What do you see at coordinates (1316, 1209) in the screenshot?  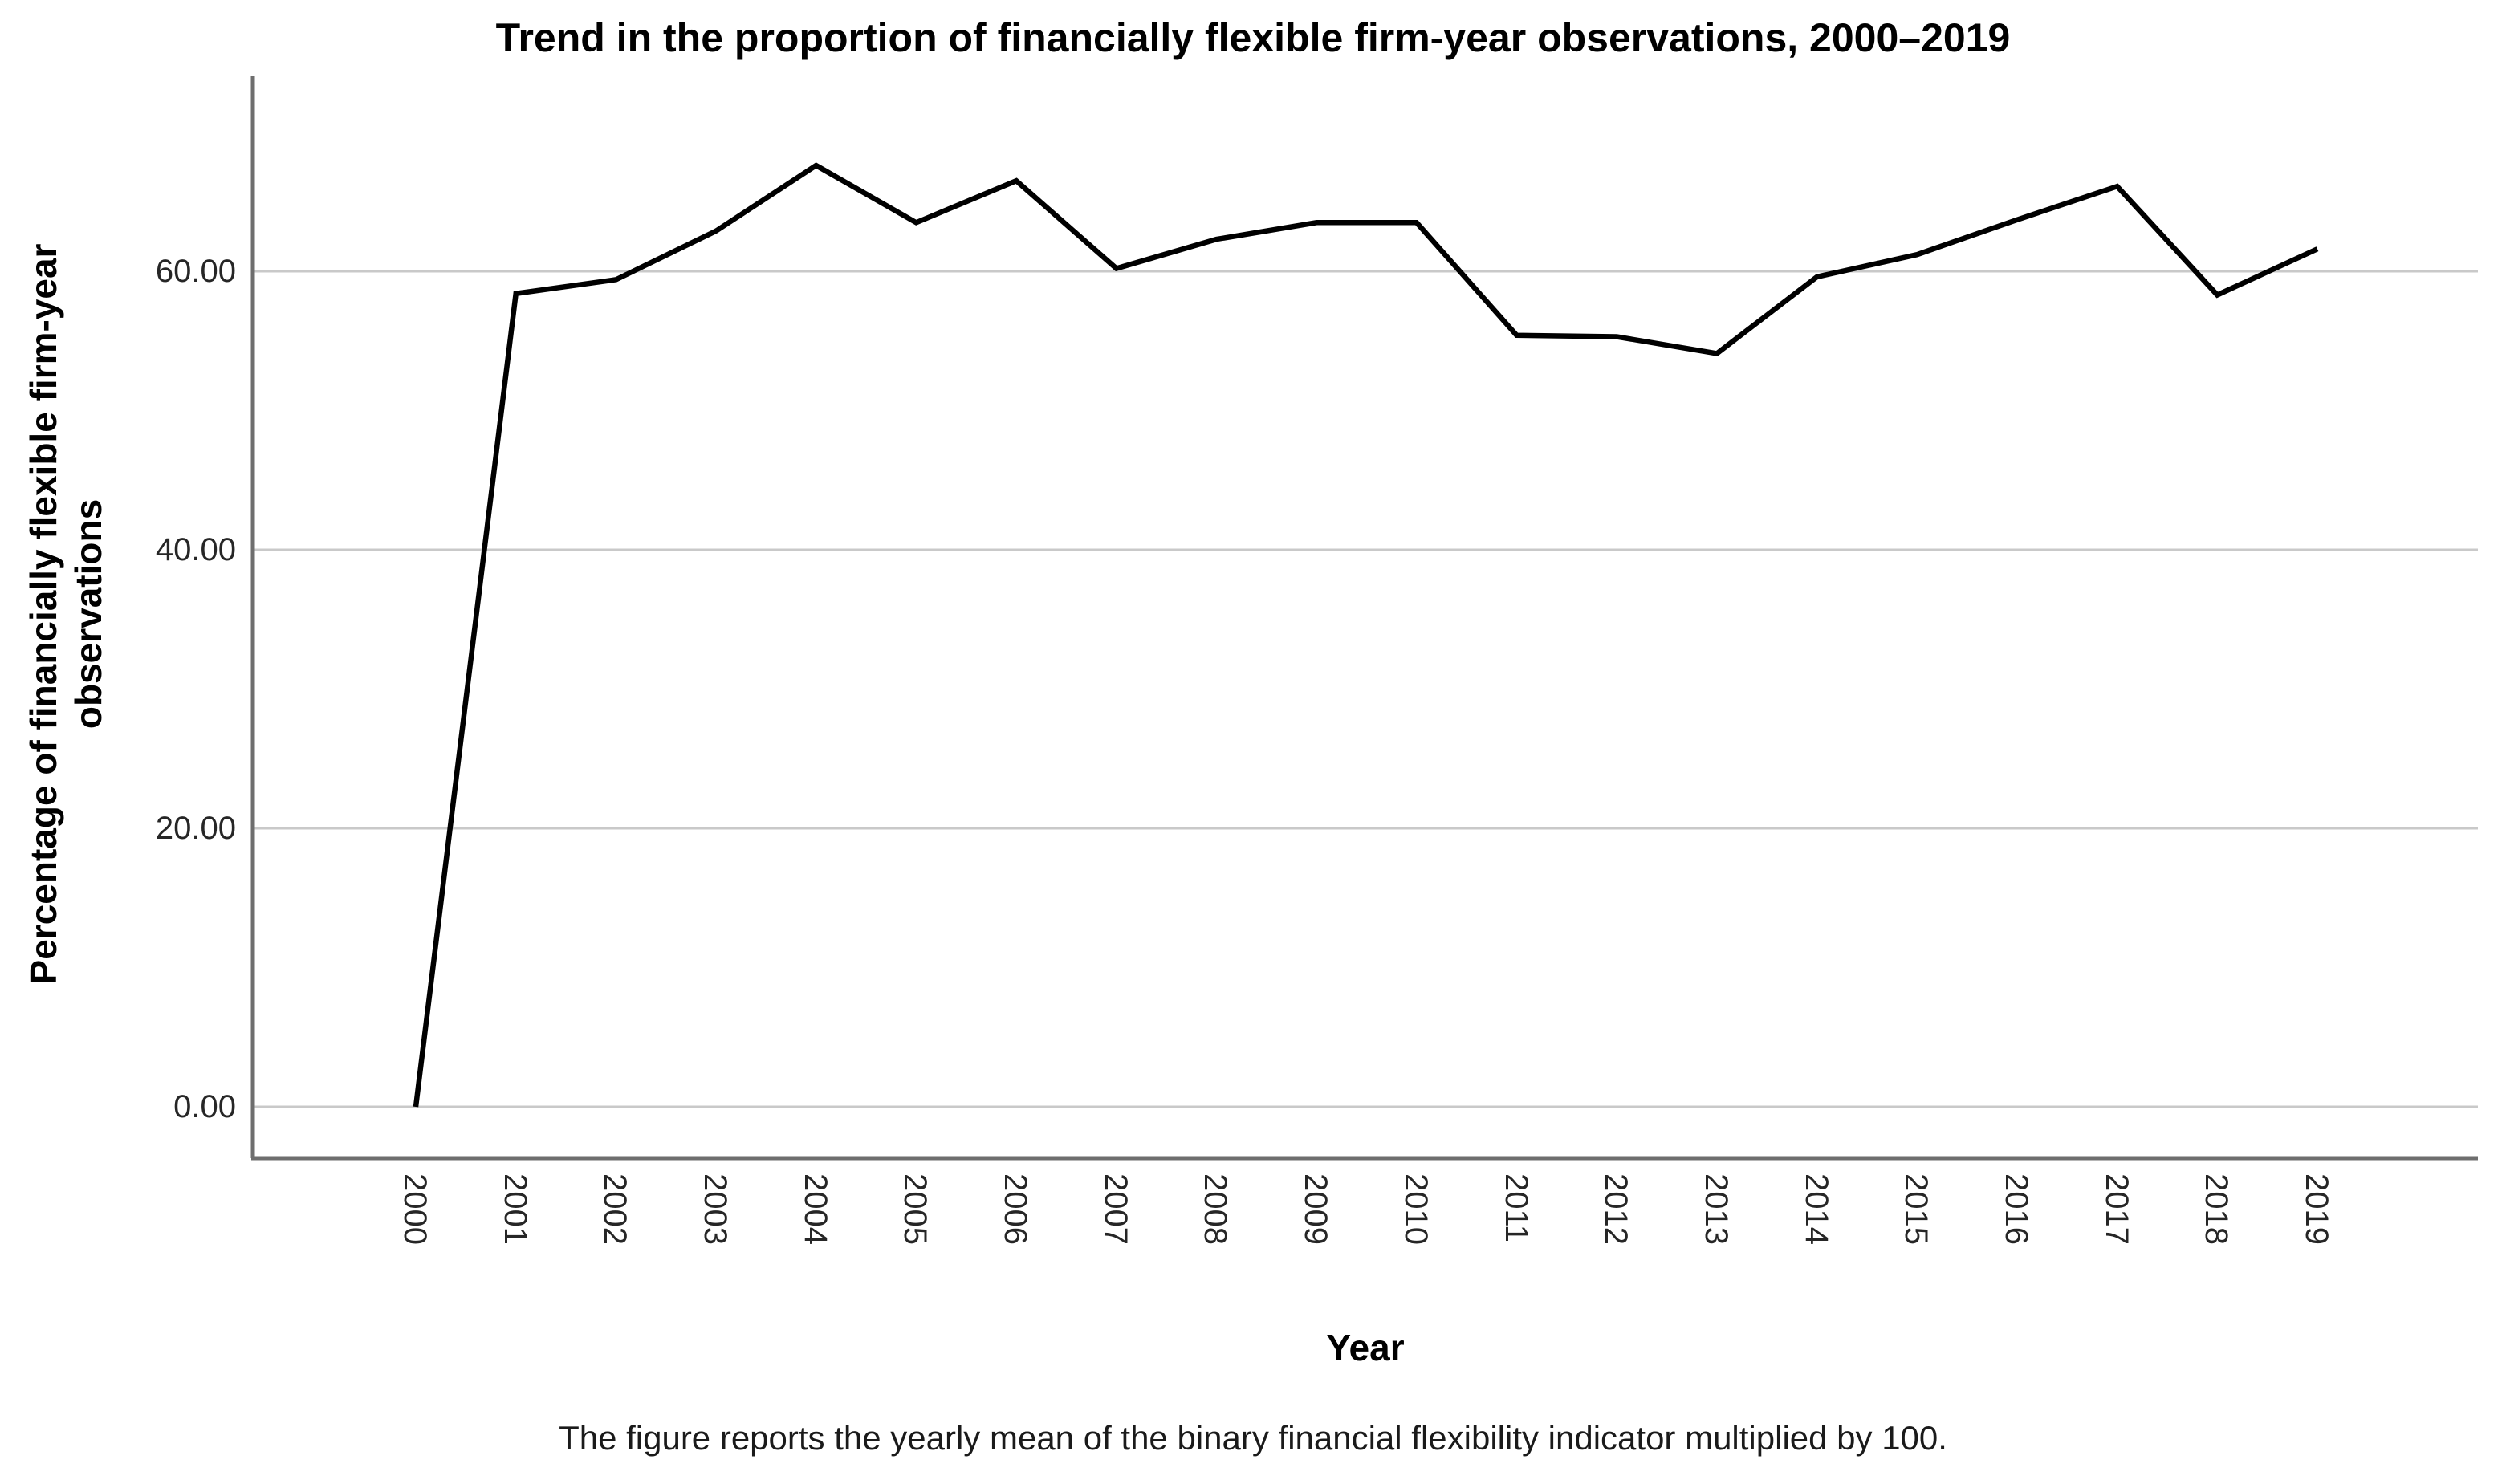 I see `x-tick-label: 2009` at bounding box center [1316, 1209].